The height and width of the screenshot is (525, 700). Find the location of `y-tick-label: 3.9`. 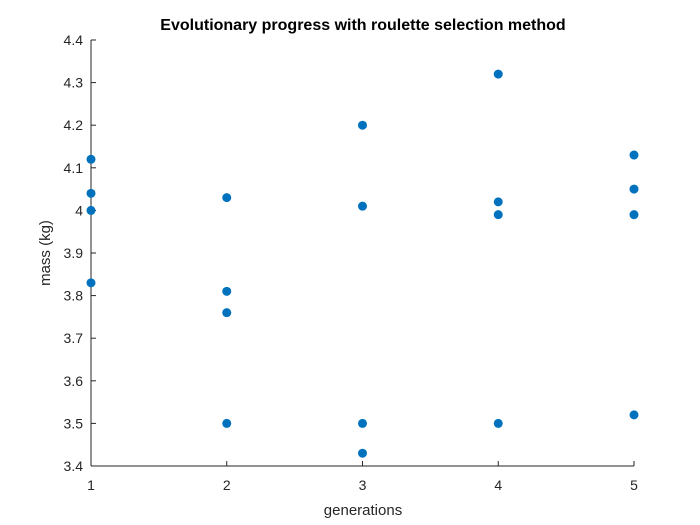

y-tick-label: 3.9 is located at coordinates (74, 253).